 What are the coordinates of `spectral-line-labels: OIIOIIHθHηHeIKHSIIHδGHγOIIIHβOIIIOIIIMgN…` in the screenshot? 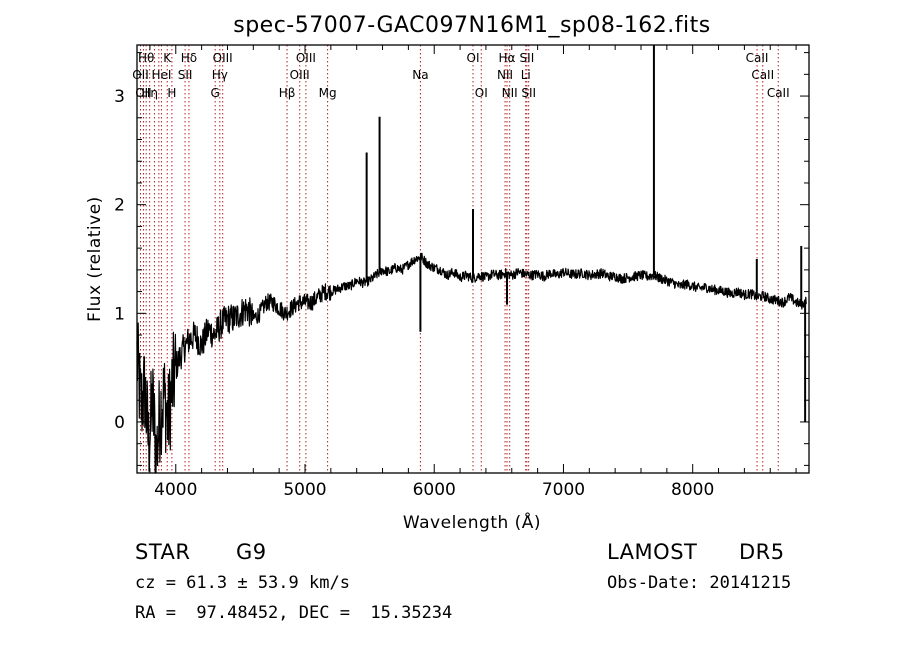 It's located at (460, 75).